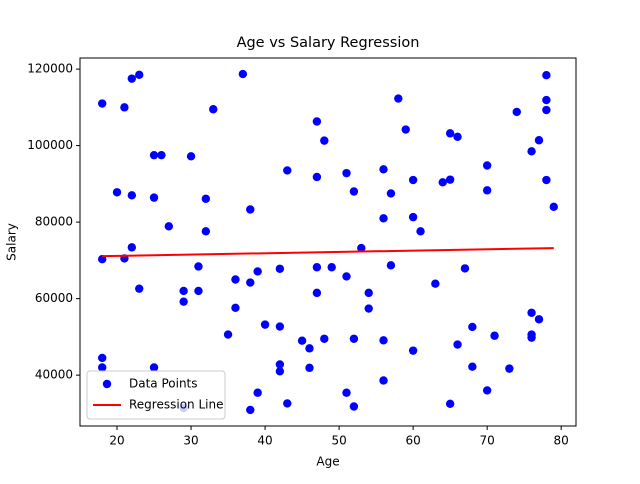  Describe the element at coordinates (328, 43) in the screenshot. I see `chart-title: Age vs Salary Regression` at that location.